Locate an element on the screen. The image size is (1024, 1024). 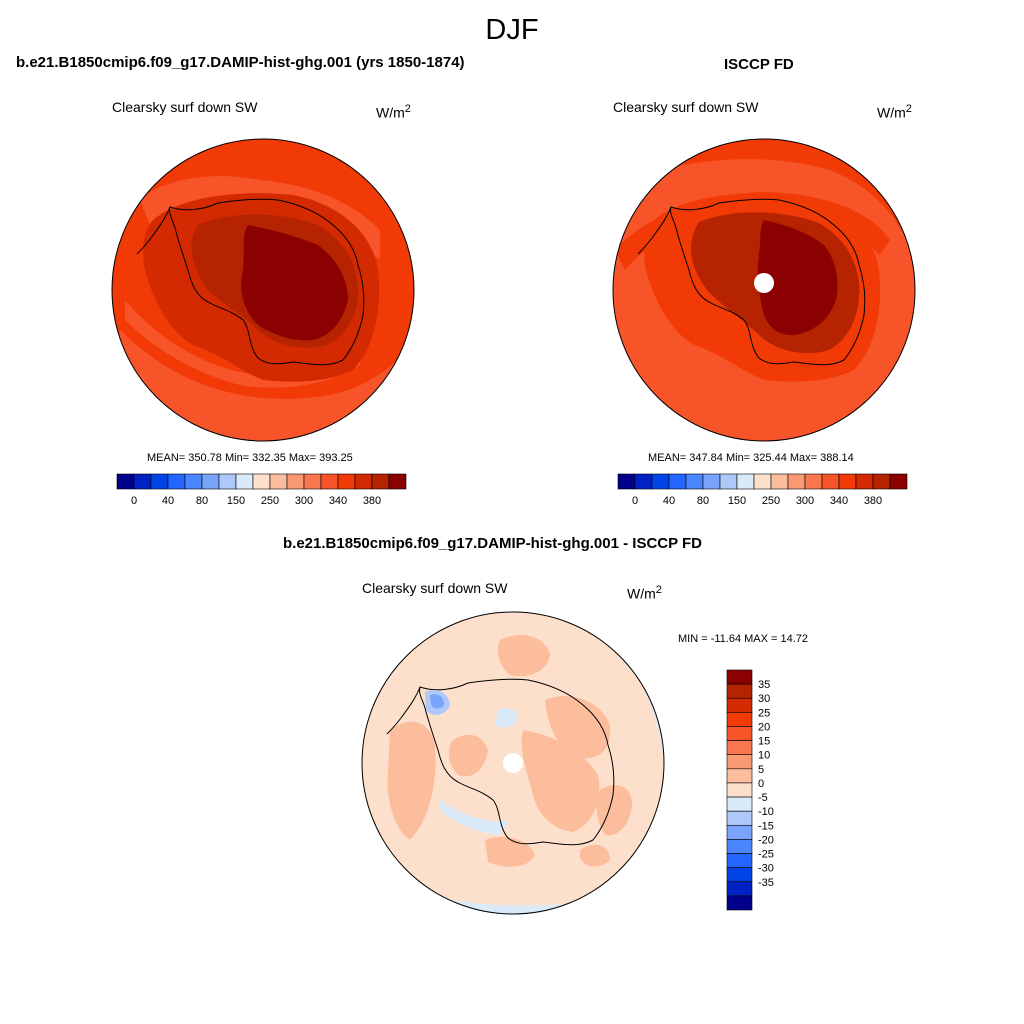
diff-stats: MIN = -11.64 MAX = 14.72 is located at coordinates (743, 639).